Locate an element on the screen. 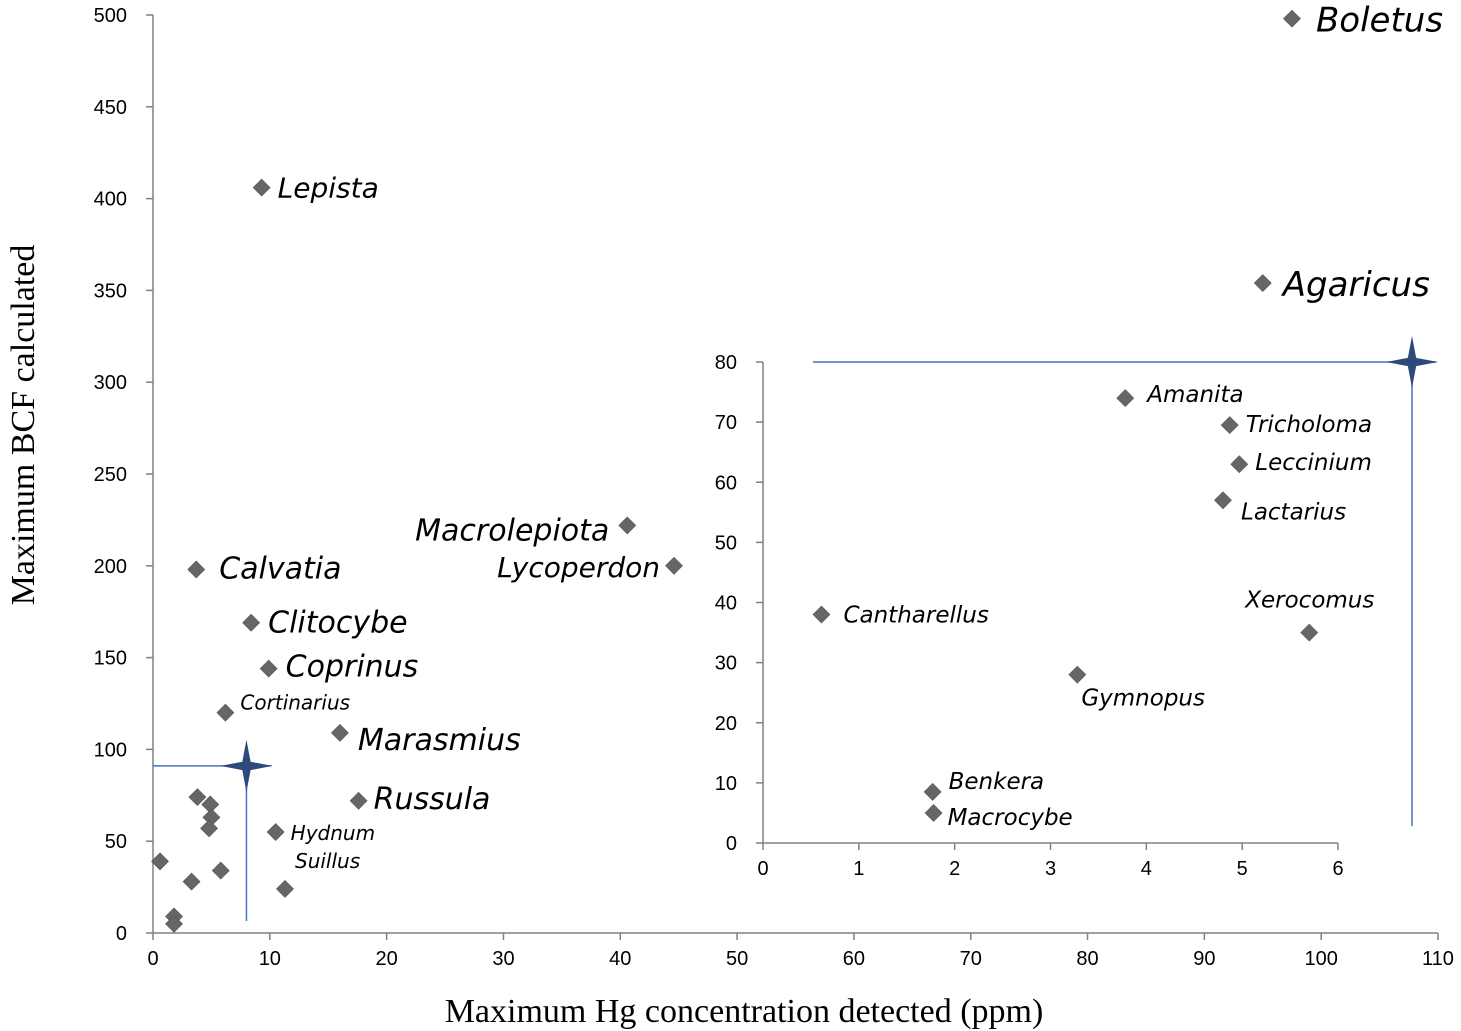 This screenshot has width=1461, height=1031. inset-point-benkera is located at coordinates (932, 791).